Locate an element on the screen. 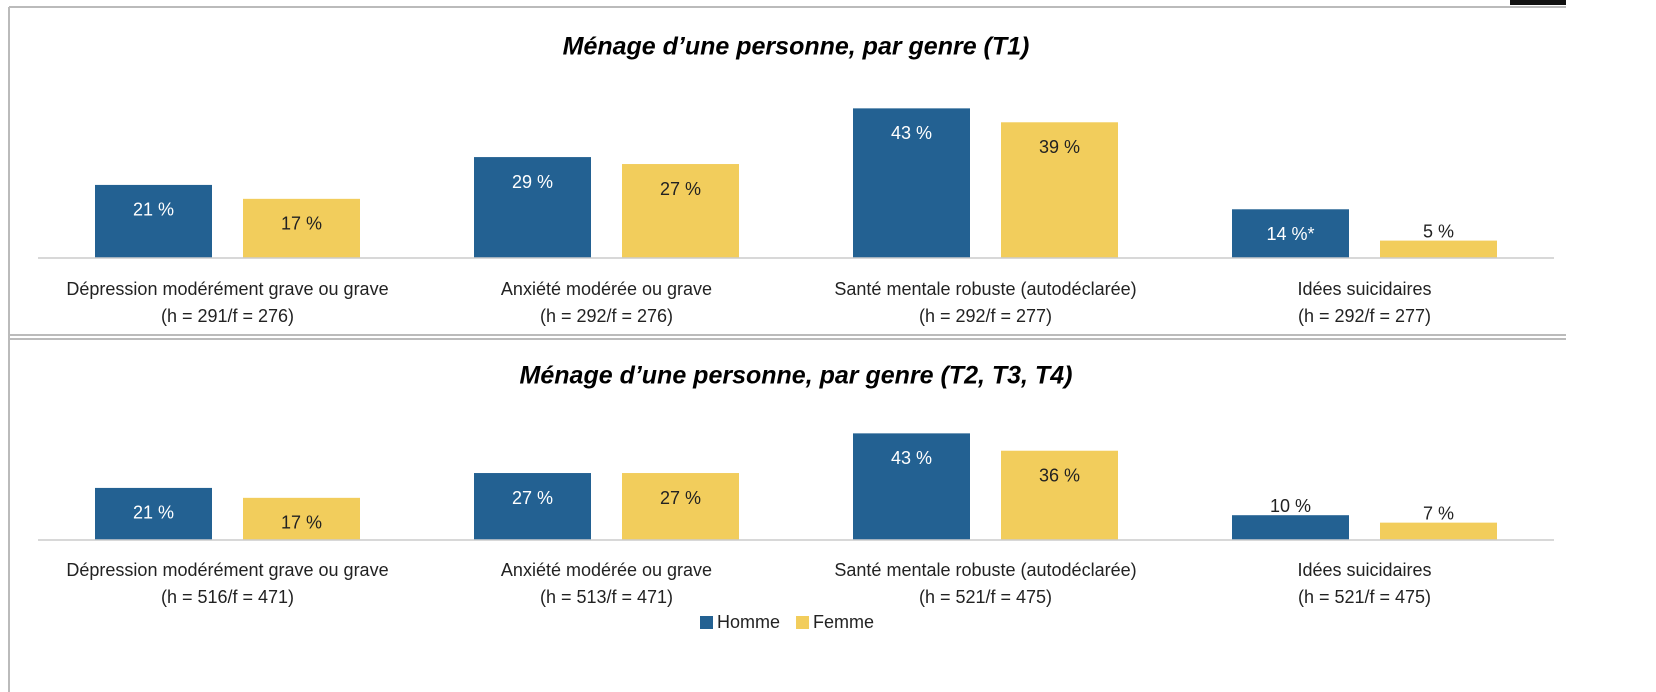 The width and height of the screenshot is (1656, 692). x-tick-label: (h = 292/f = 276) is located at coordinates (606, 316).